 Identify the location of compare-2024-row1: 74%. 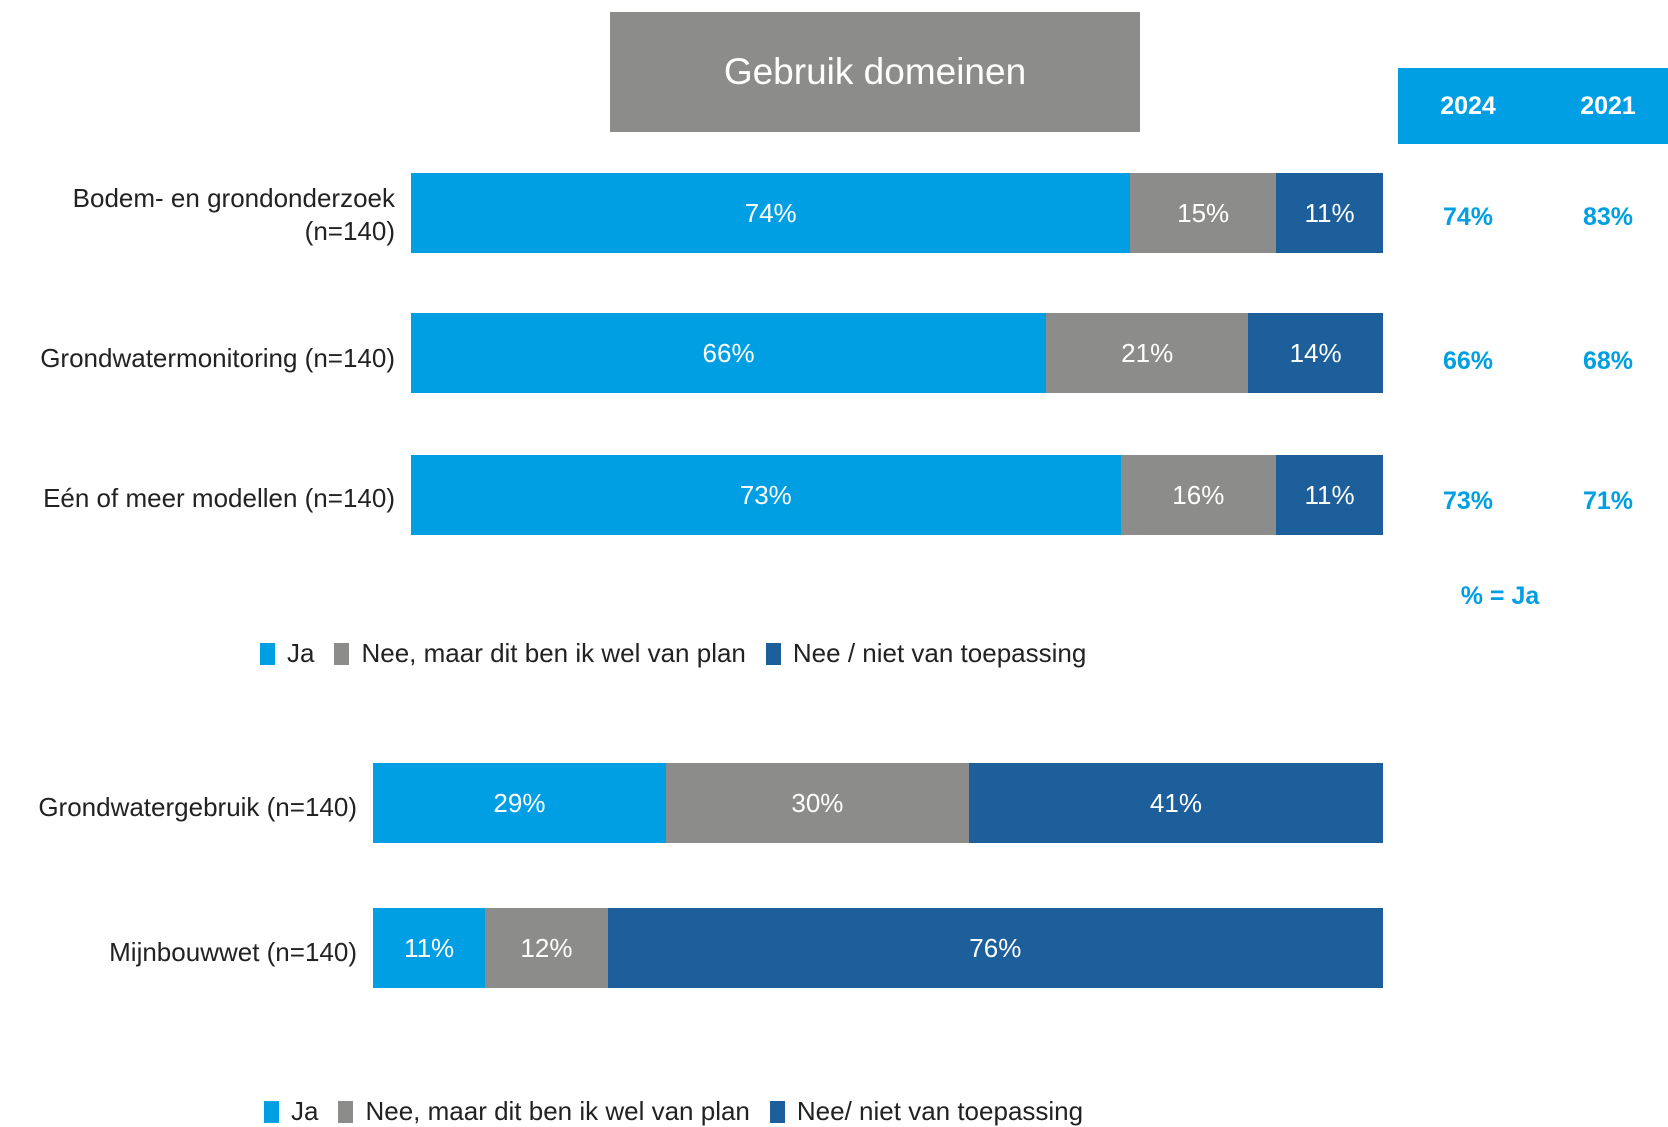
(1468, 217).